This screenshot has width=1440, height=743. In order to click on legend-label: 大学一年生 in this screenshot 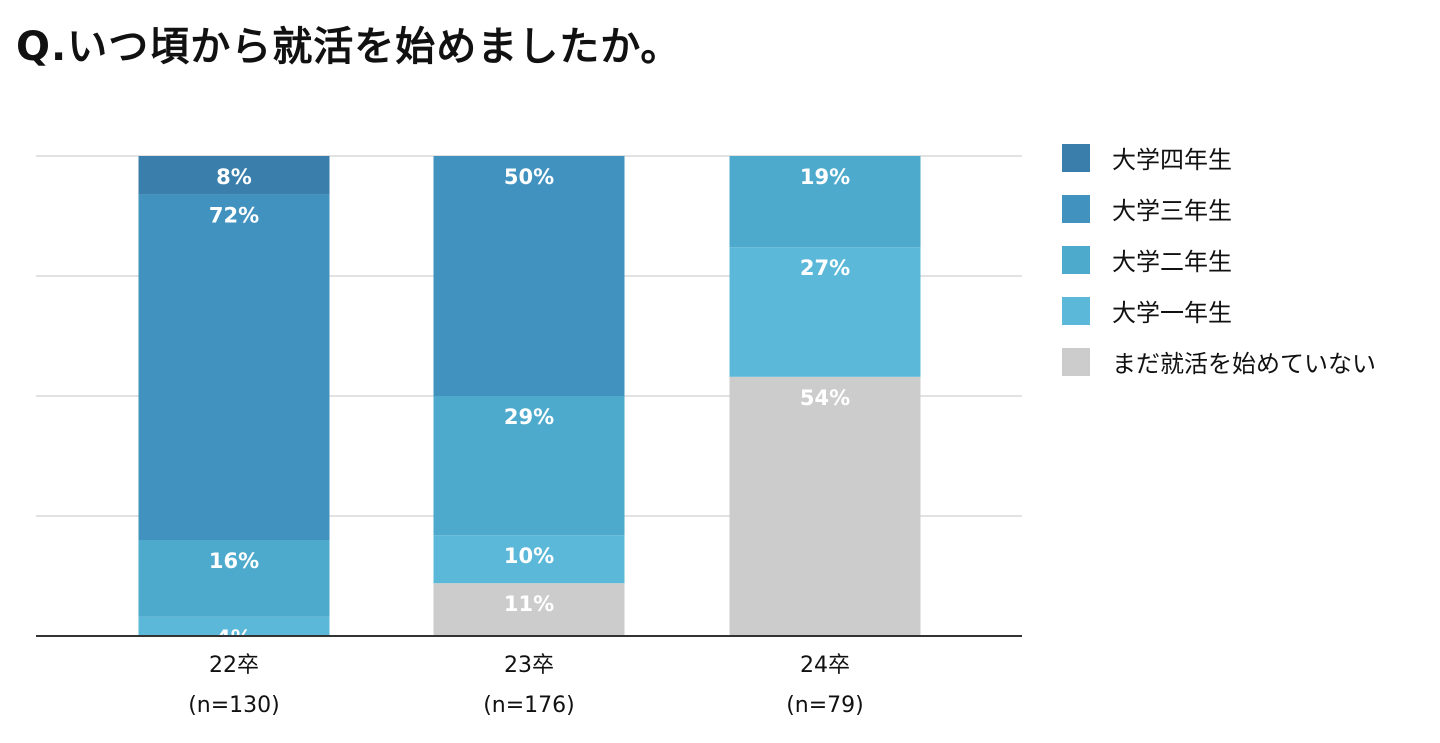, I will do `click(1172, 313)`.